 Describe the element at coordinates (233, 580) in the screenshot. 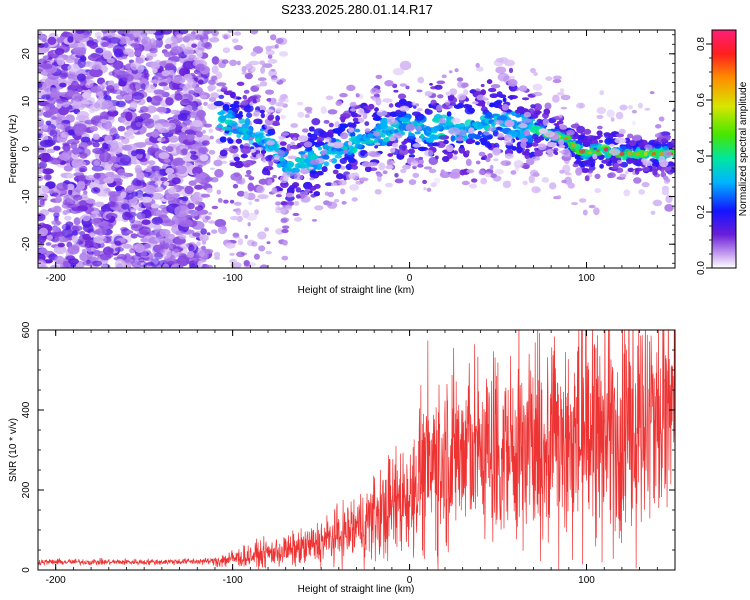

I see `tick-label: -100` at that location.